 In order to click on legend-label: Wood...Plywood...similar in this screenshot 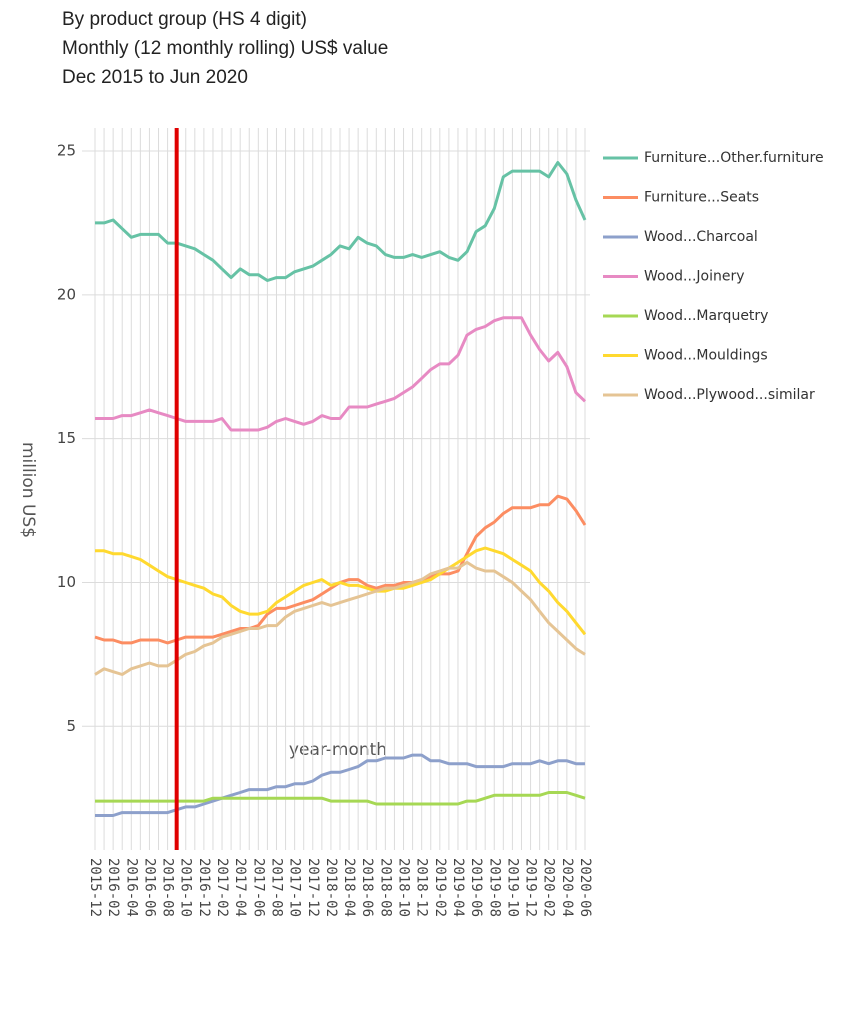, I will do `click(729, 395)`.